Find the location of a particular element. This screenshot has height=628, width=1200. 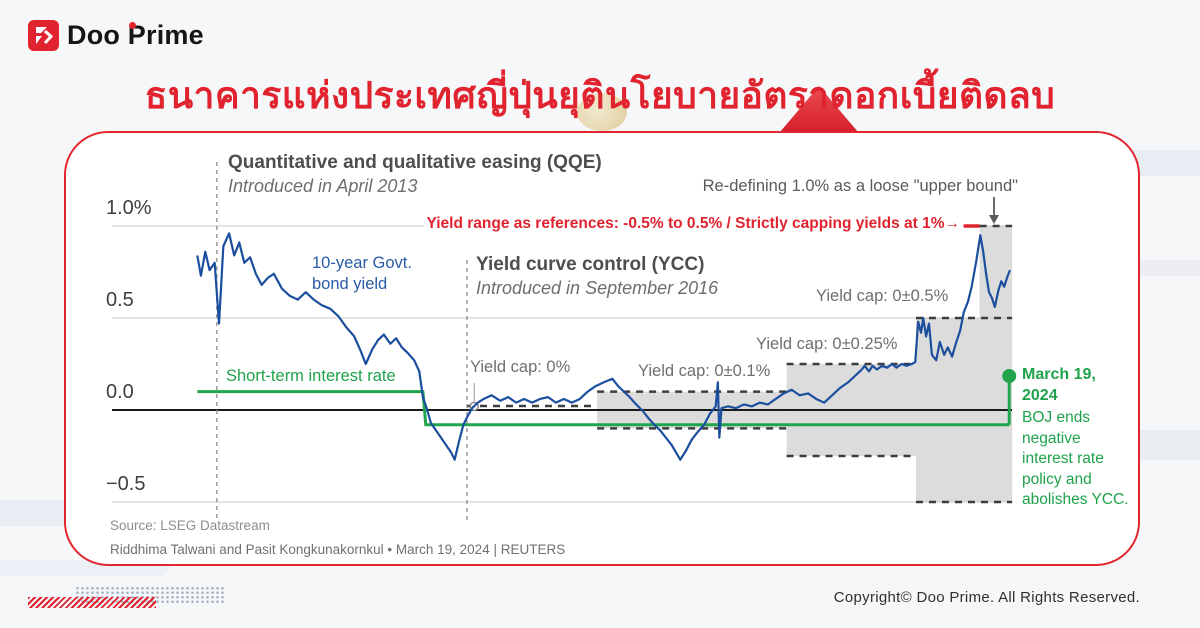

y-tick-0.0: 0.0 is located at coordinates (120, 392).